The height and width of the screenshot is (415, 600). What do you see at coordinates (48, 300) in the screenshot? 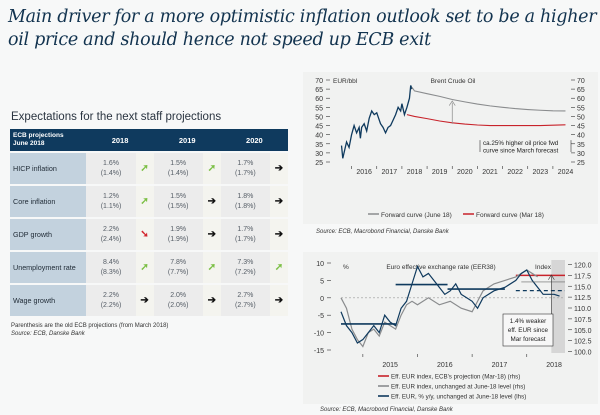
I see `row-label: Wage growth` at bounding box center [48, 300].